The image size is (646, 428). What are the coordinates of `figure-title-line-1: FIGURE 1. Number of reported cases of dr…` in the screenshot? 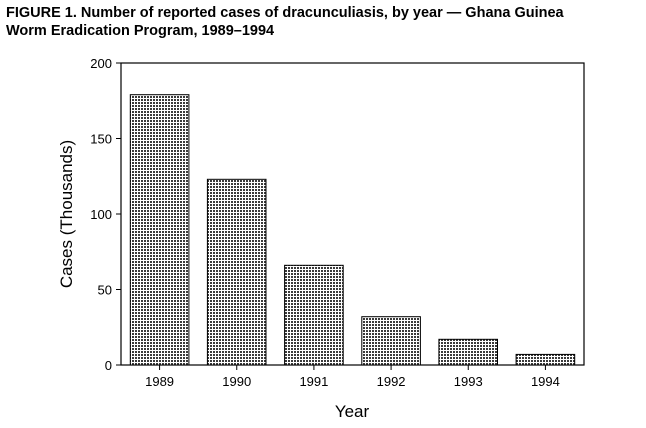 It's located at (285, 13).